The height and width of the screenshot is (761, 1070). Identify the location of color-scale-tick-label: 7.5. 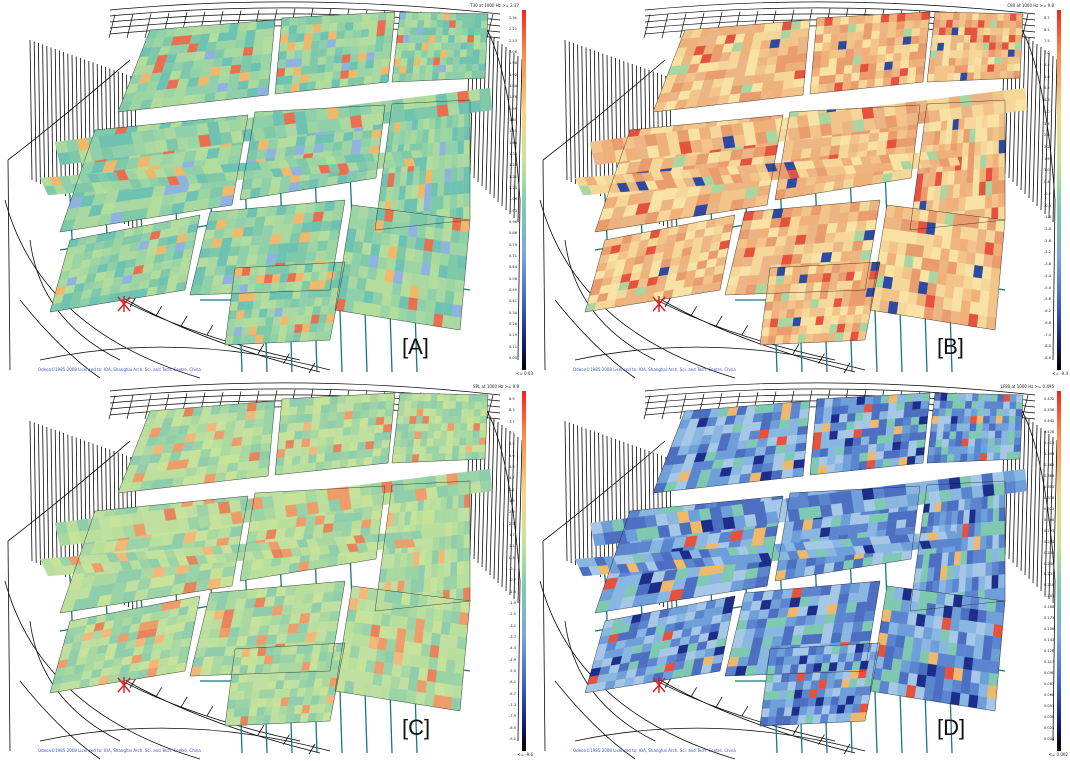
(1047, 41).